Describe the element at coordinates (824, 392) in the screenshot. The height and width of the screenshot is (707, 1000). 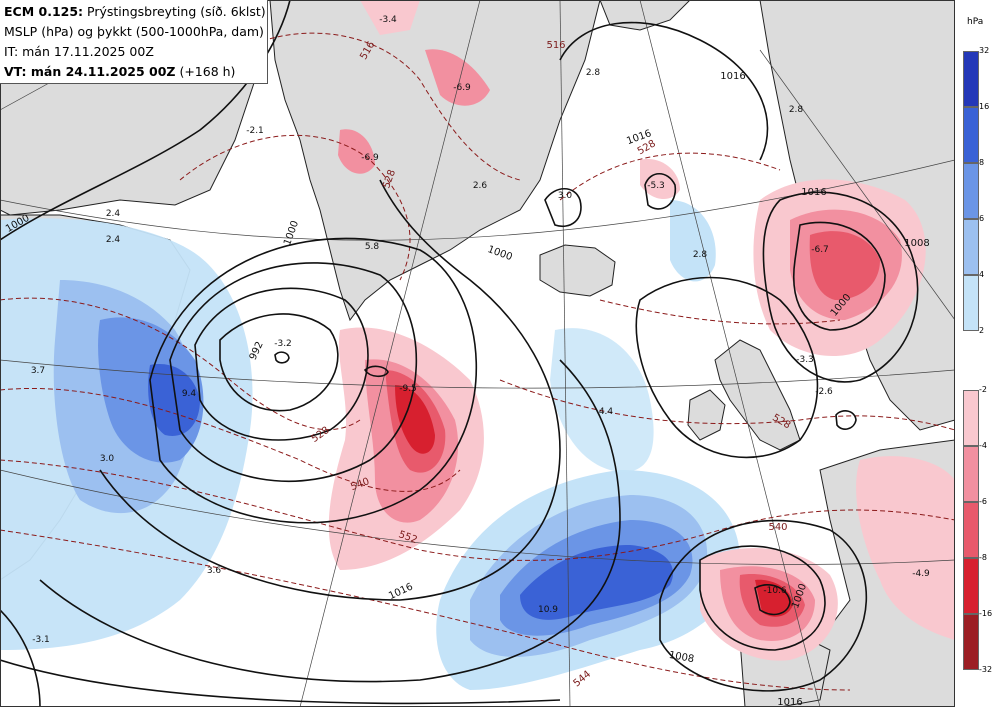
I see `pressure-change-label: -2.6` at that location.